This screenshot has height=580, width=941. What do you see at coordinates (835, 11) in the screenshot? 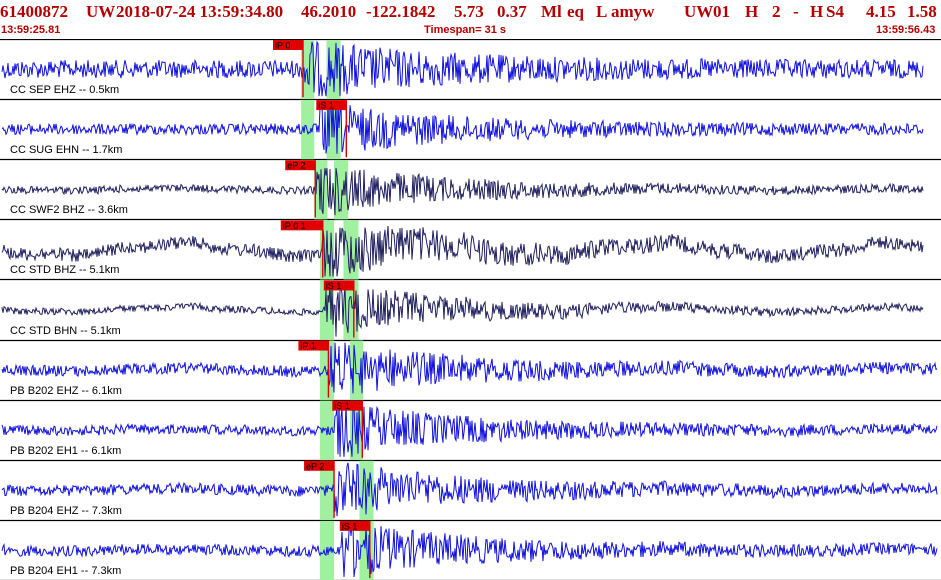
I see `review-state: S4` at bounding box center [835, 11].